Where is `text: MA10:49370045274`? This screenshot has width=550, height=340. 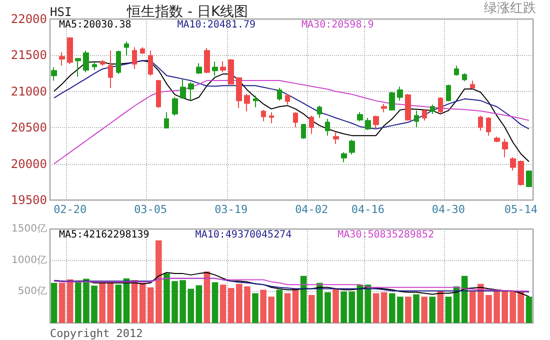
text: MA10:49370045274 is located at coordinates (243, 235).